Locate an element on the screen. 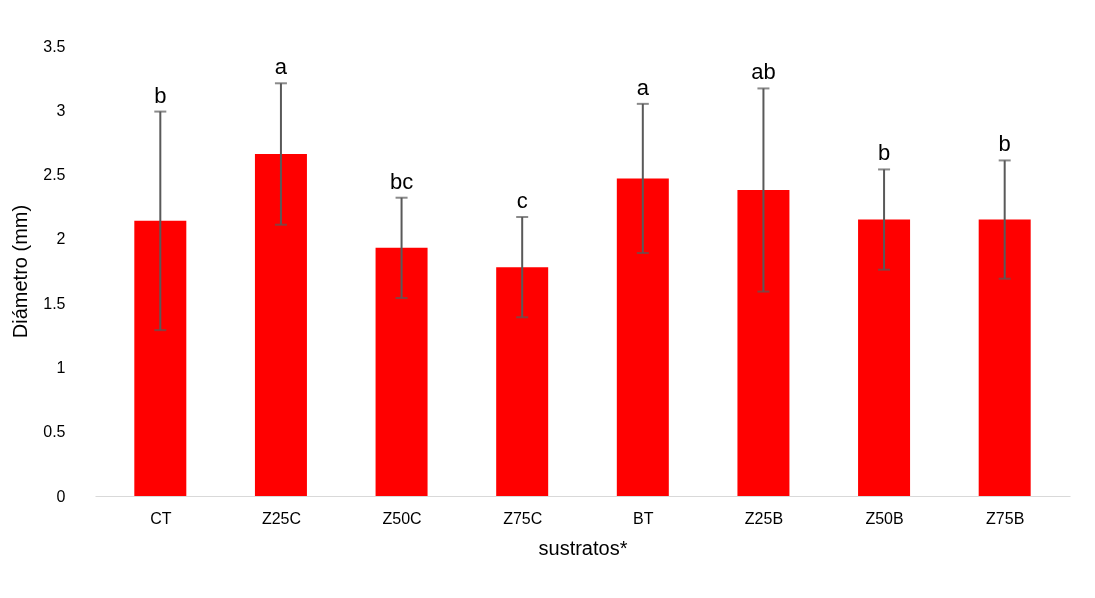  x-tick-label: BT is located at coordinates (643, 518).